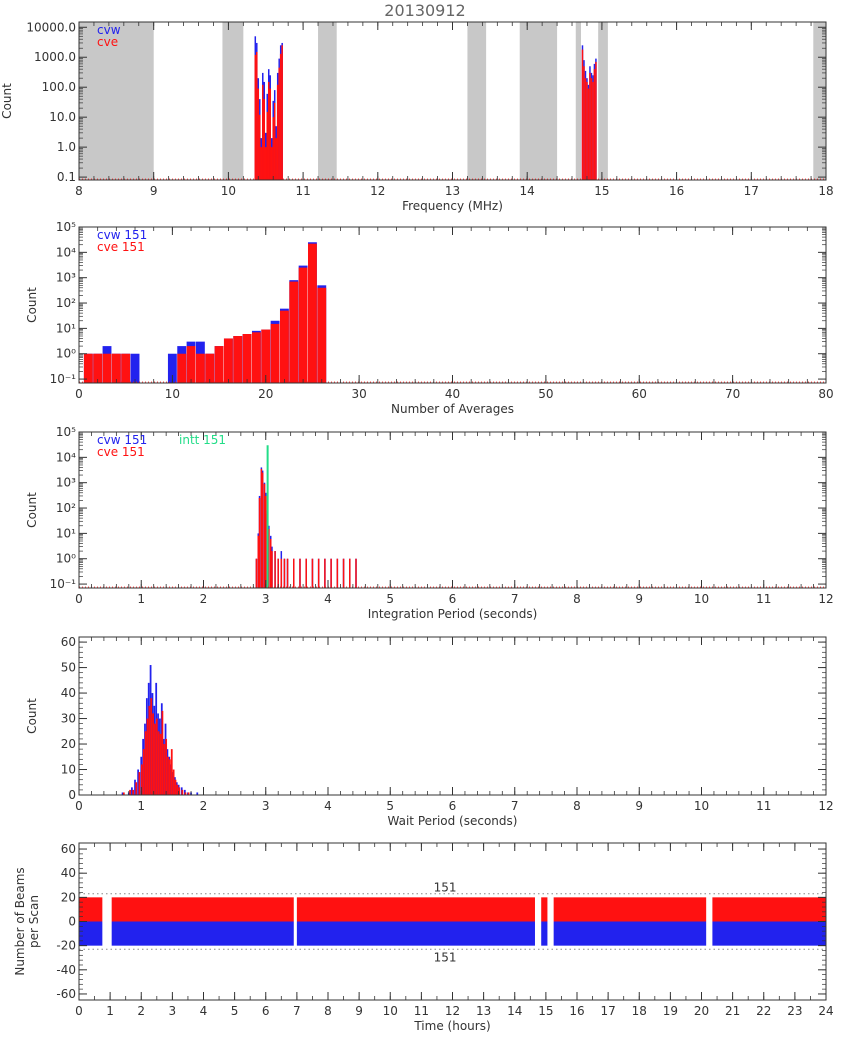 The width and height of the screenshot is (850, 1038). I want to click on y-tick-label: 10.0, so click(62, 117).